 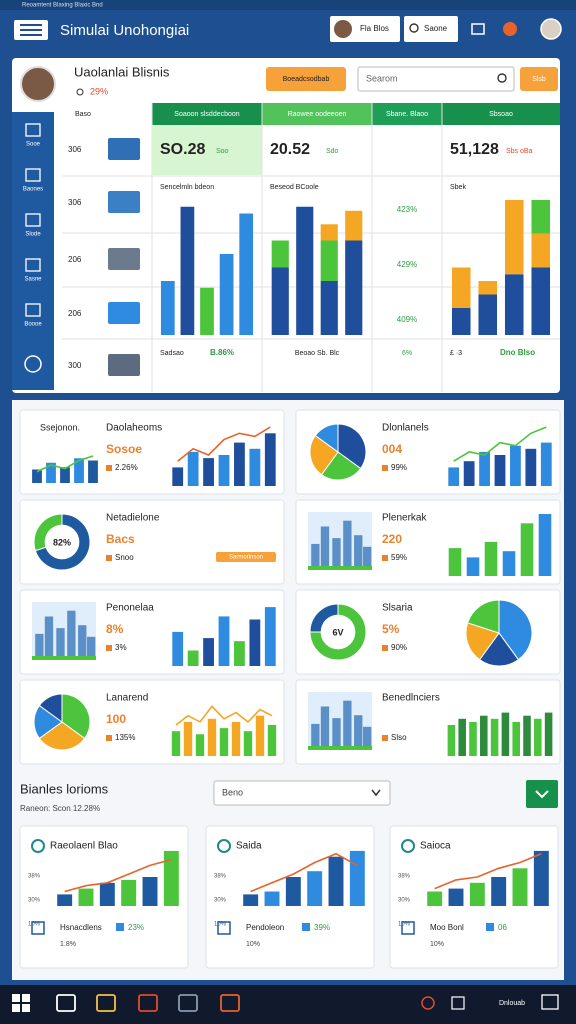 What do you see at coordinates (34, 877) in the screenshot?
I see `axis-label: 38%` at bounding box center [34, 877].